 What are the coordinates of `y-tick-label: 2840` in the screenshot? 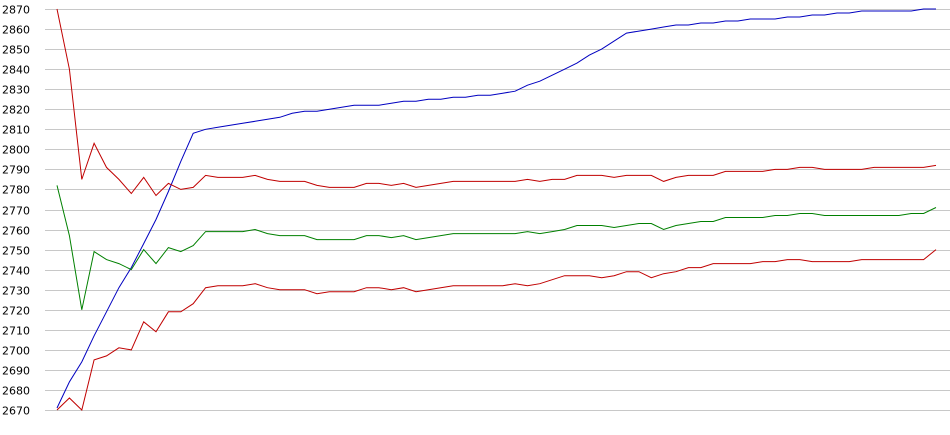 It's located at (16, 70).